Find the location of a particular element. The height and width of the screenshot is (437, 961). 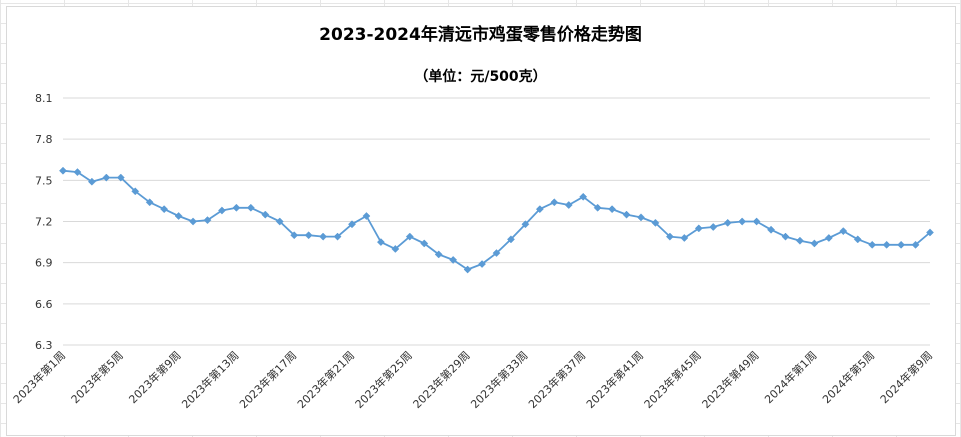

y-tick-label: 7.5 is located at coordinates (44, 180).